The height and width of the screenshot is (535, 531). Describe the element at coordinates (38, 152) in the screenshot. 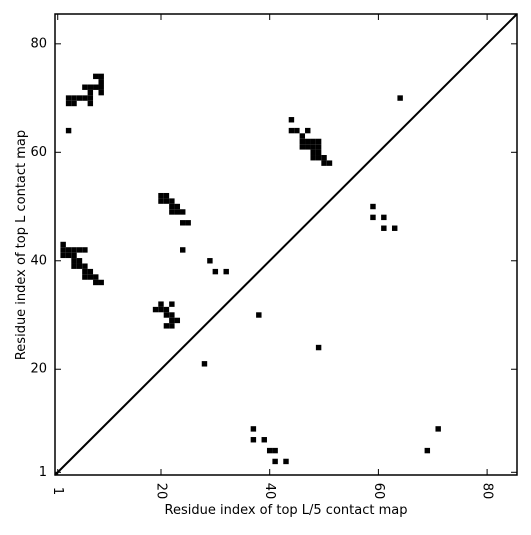

I see `y-tick-label: 60` at that location.